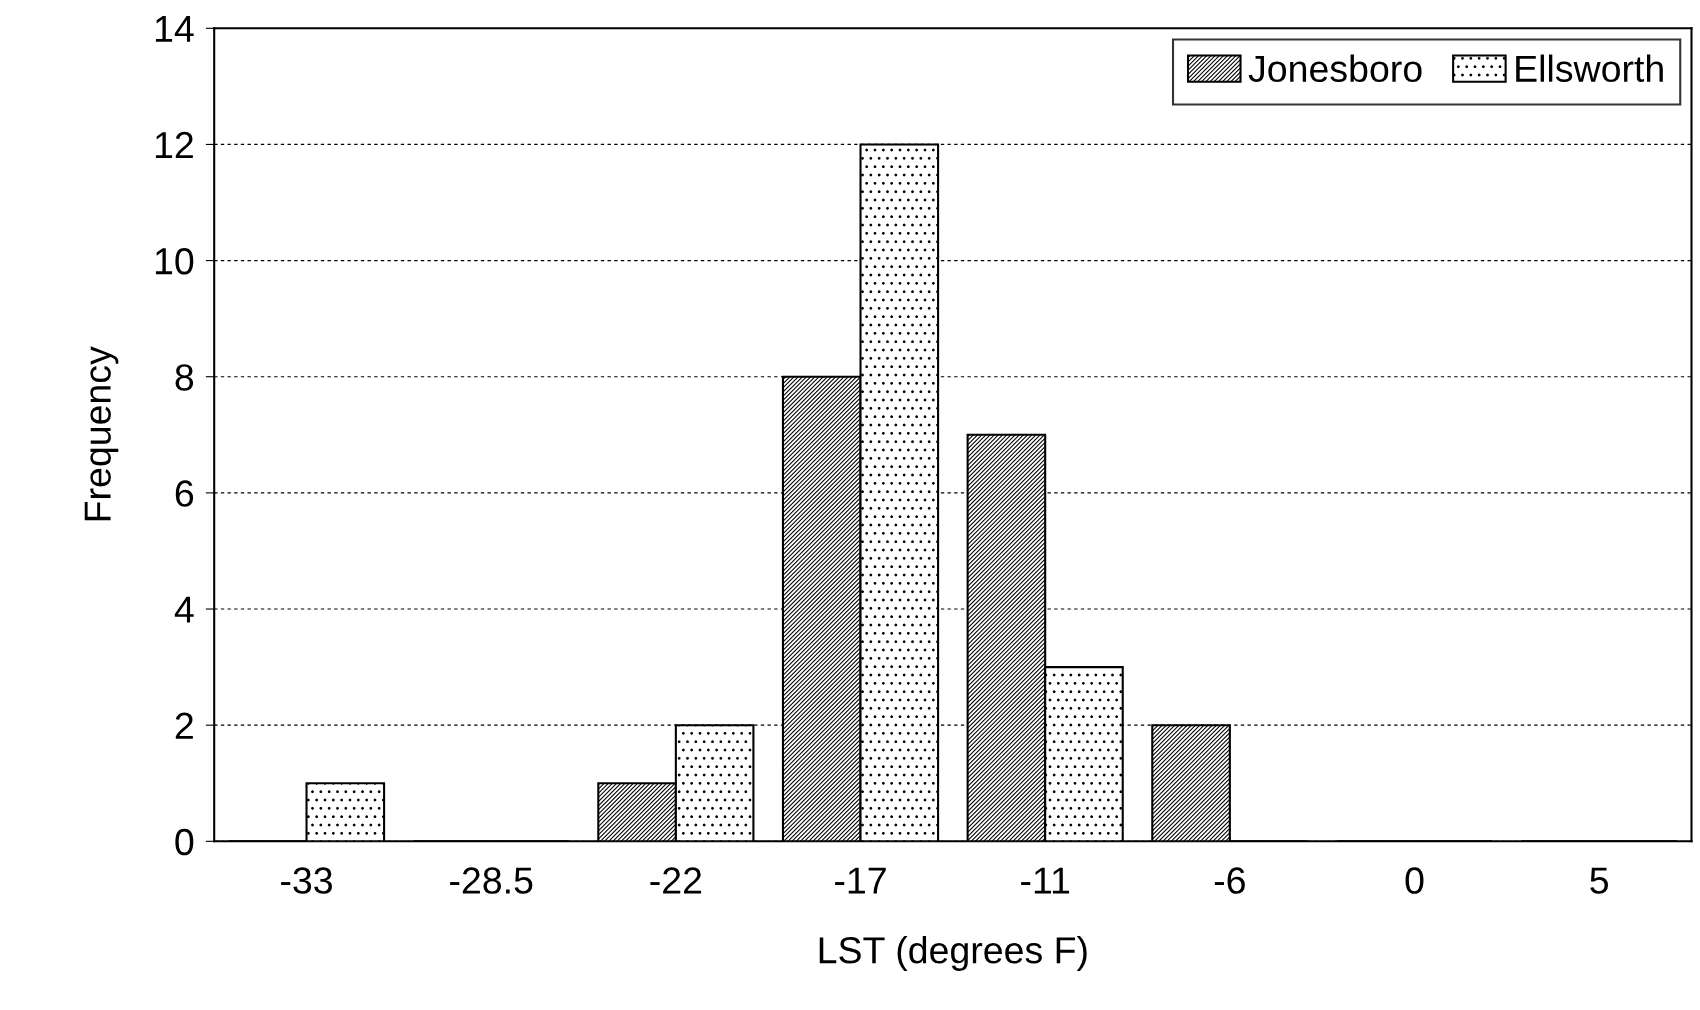 This screenshot has width=1700, height=1010. I want to click on y-tick-label: 14, so click(174, 29).